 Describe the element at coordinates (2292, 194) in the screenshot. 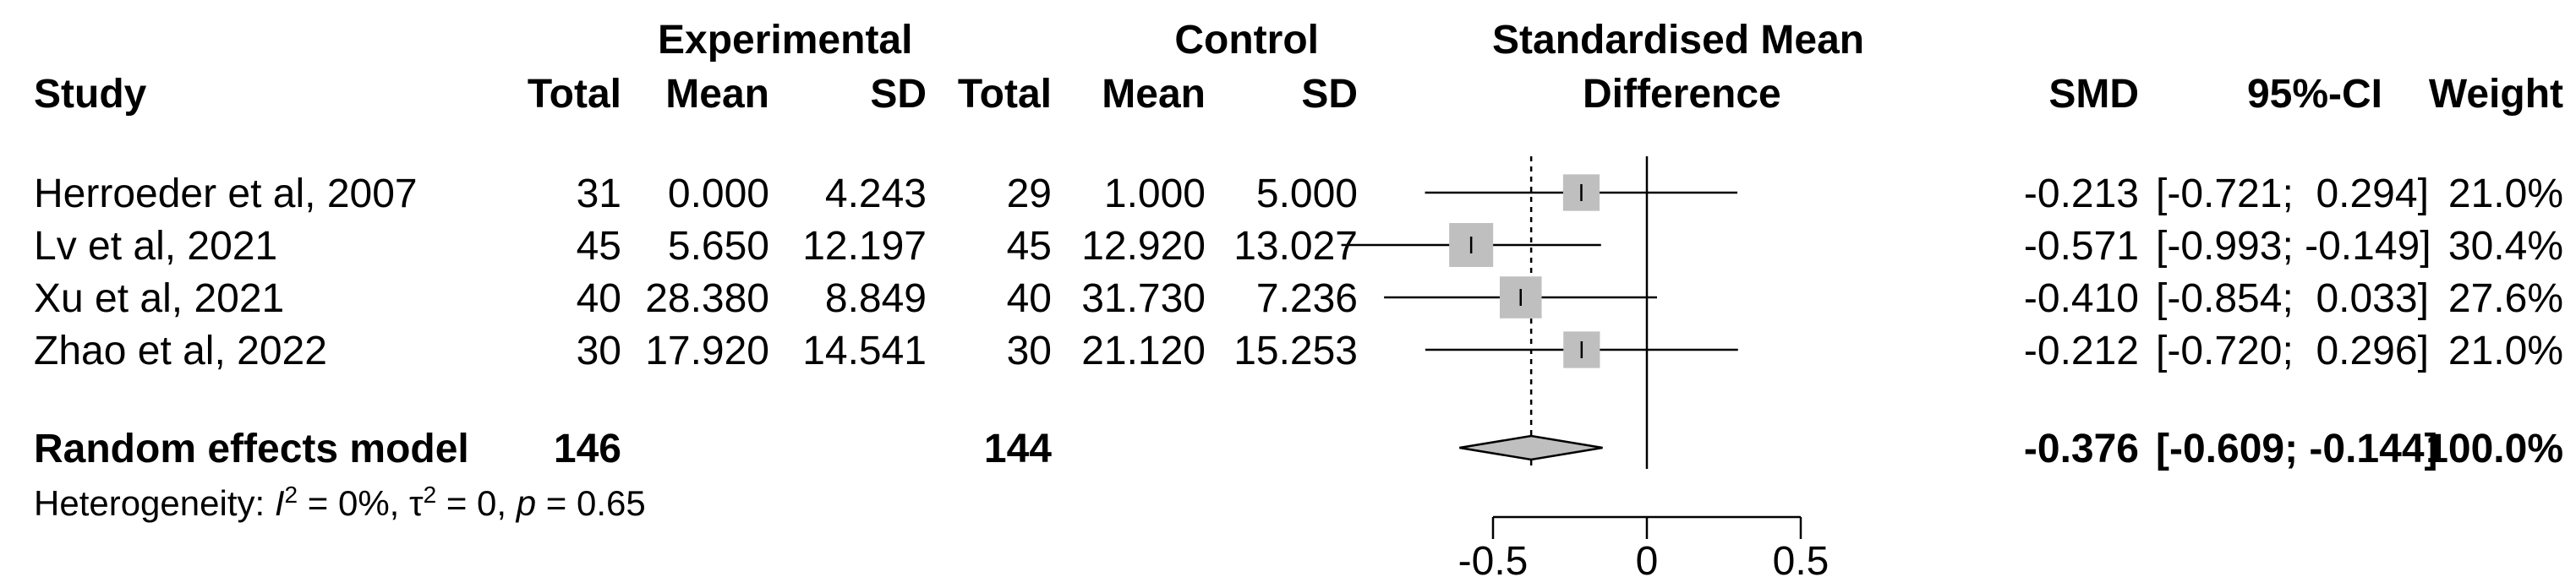

I see `ci-value: [-0.721; 0.294]` at that location.